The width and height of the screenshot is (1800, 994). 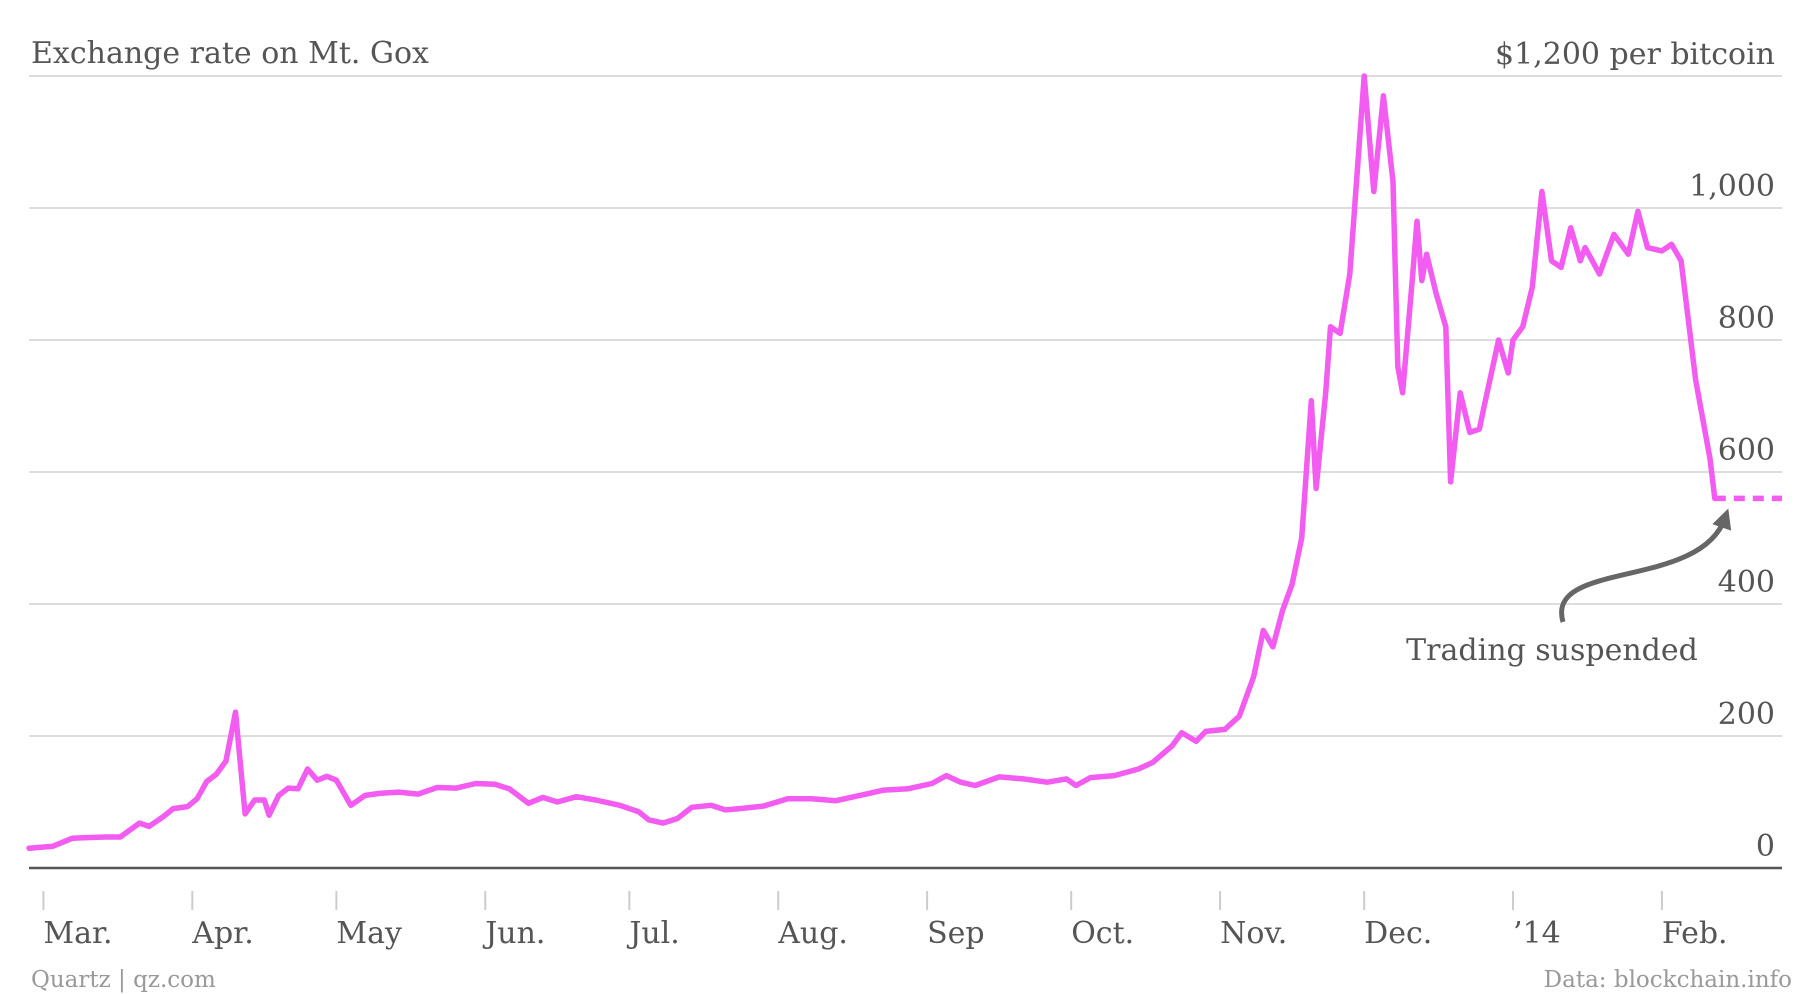 What do you see at coordinates (812, 933) in the screenshot?
I see `x-tick-label: Aug.` at bounding box center [812, 933].